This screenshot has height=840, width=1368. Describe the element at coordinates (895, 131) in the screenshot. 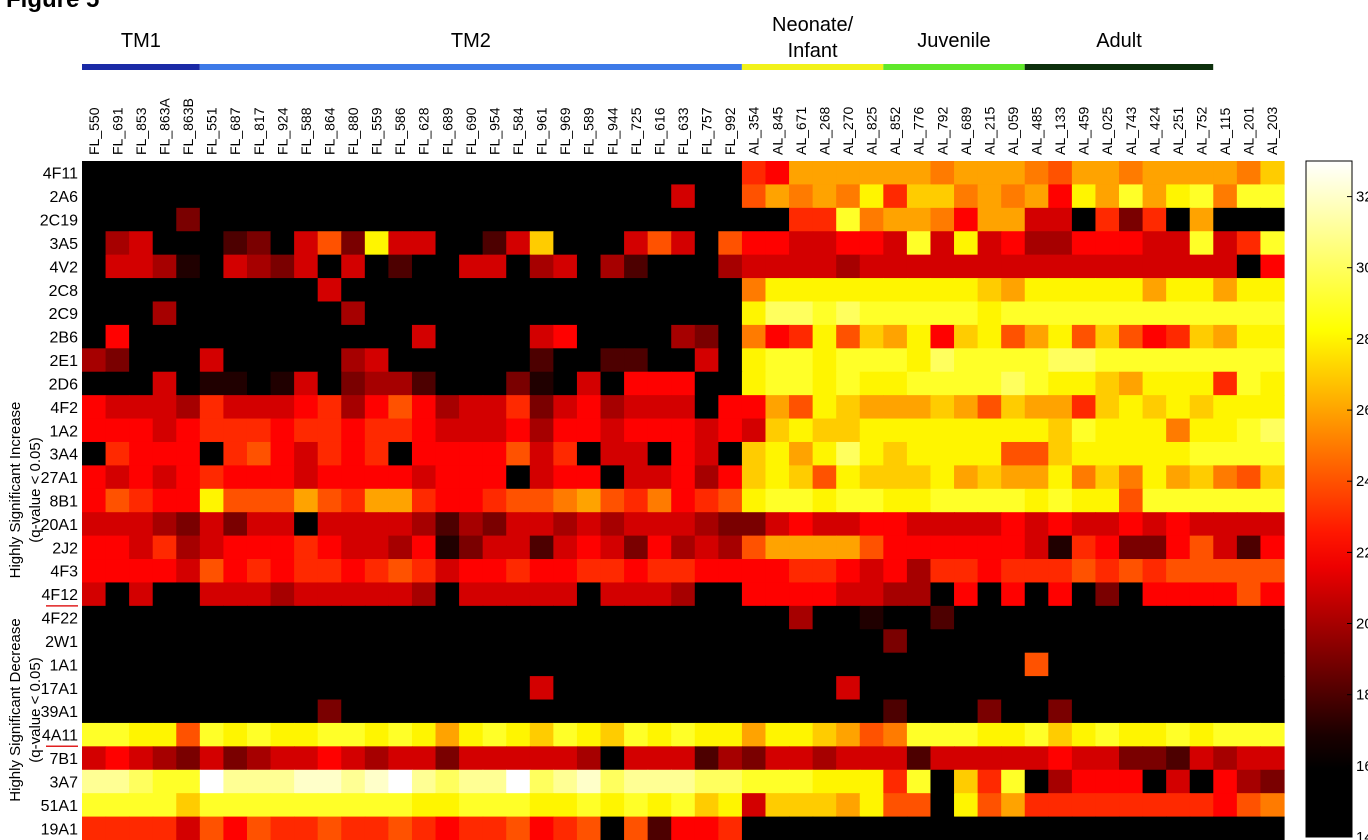

I see `column-label: AL_852` at that location.